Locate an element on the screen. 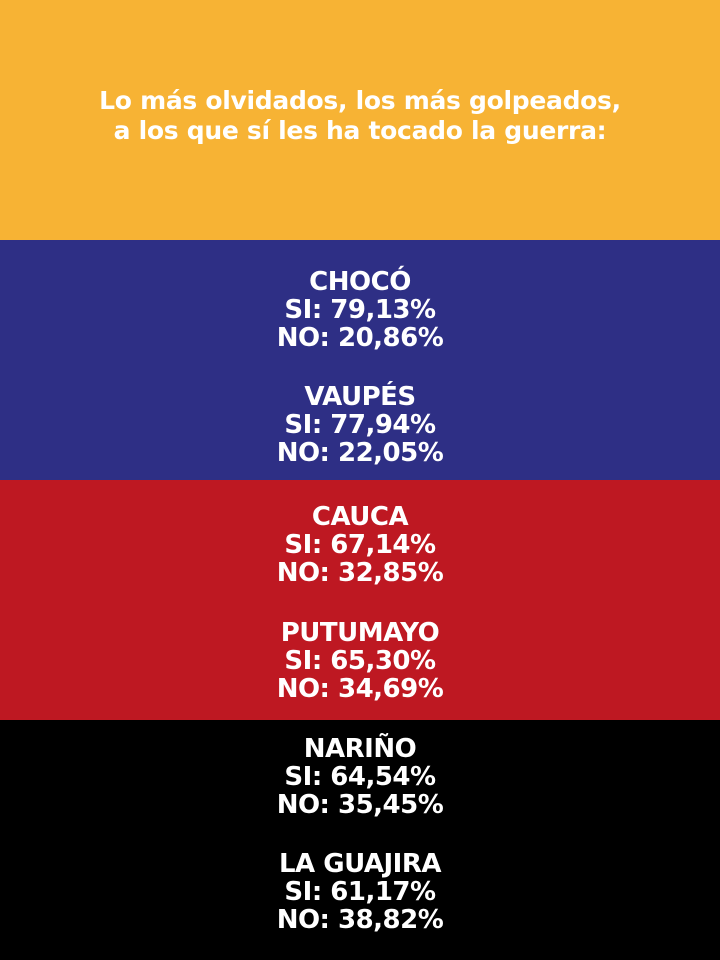  department-block-choco: CHOCÓ SI: 79,13% NO: 20,86% is located at coordinates (360, 310).